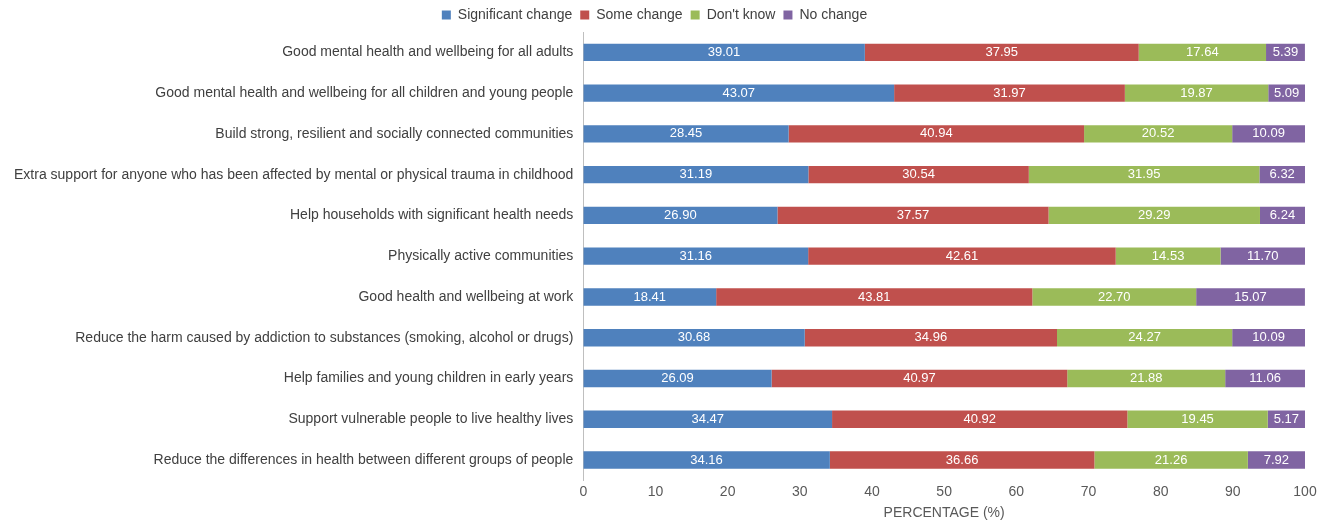 The height and width of the screenshot is (526, 1331). I want to click on data-label: 19.87, so click(1196, 92).